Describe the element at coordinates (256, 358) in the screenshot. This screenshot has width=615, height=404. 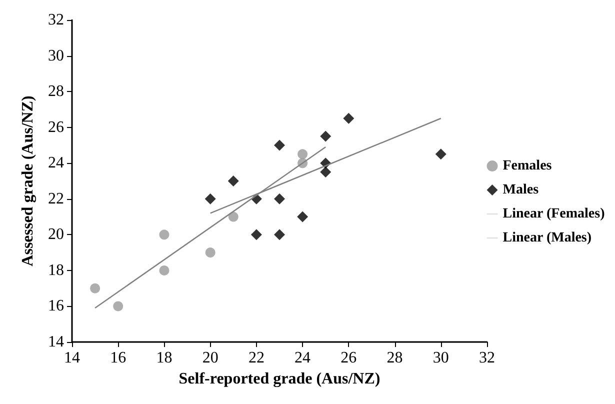
I see `x-tick-label: 22` at that location.